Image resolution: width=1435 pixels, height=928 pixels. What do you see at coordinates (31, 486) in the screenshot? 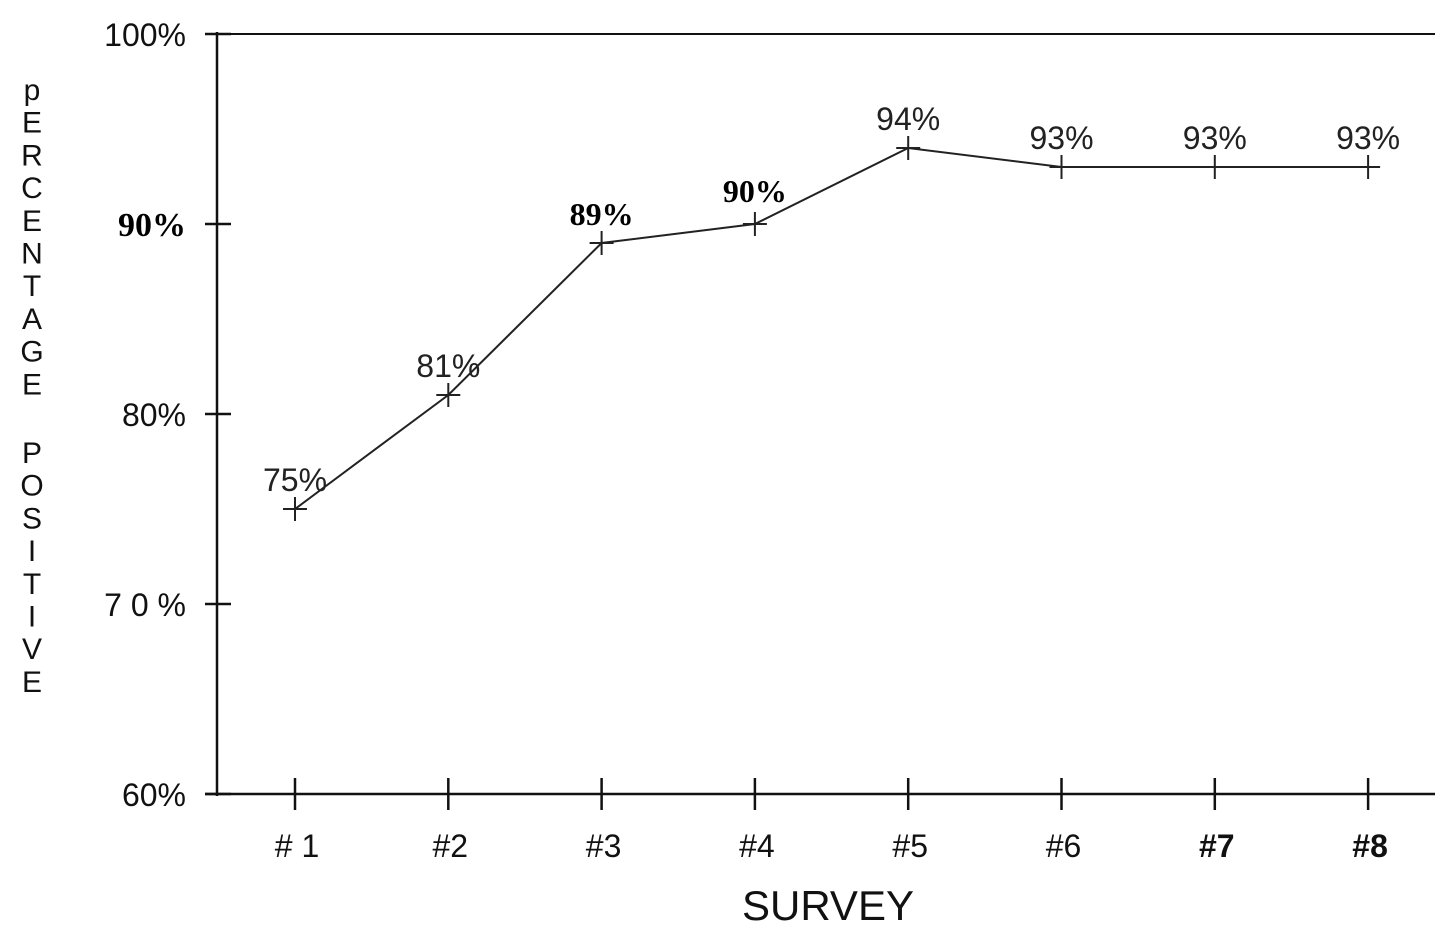
I see `y-axis-title-letter: O` at bounding box center [31, 486].